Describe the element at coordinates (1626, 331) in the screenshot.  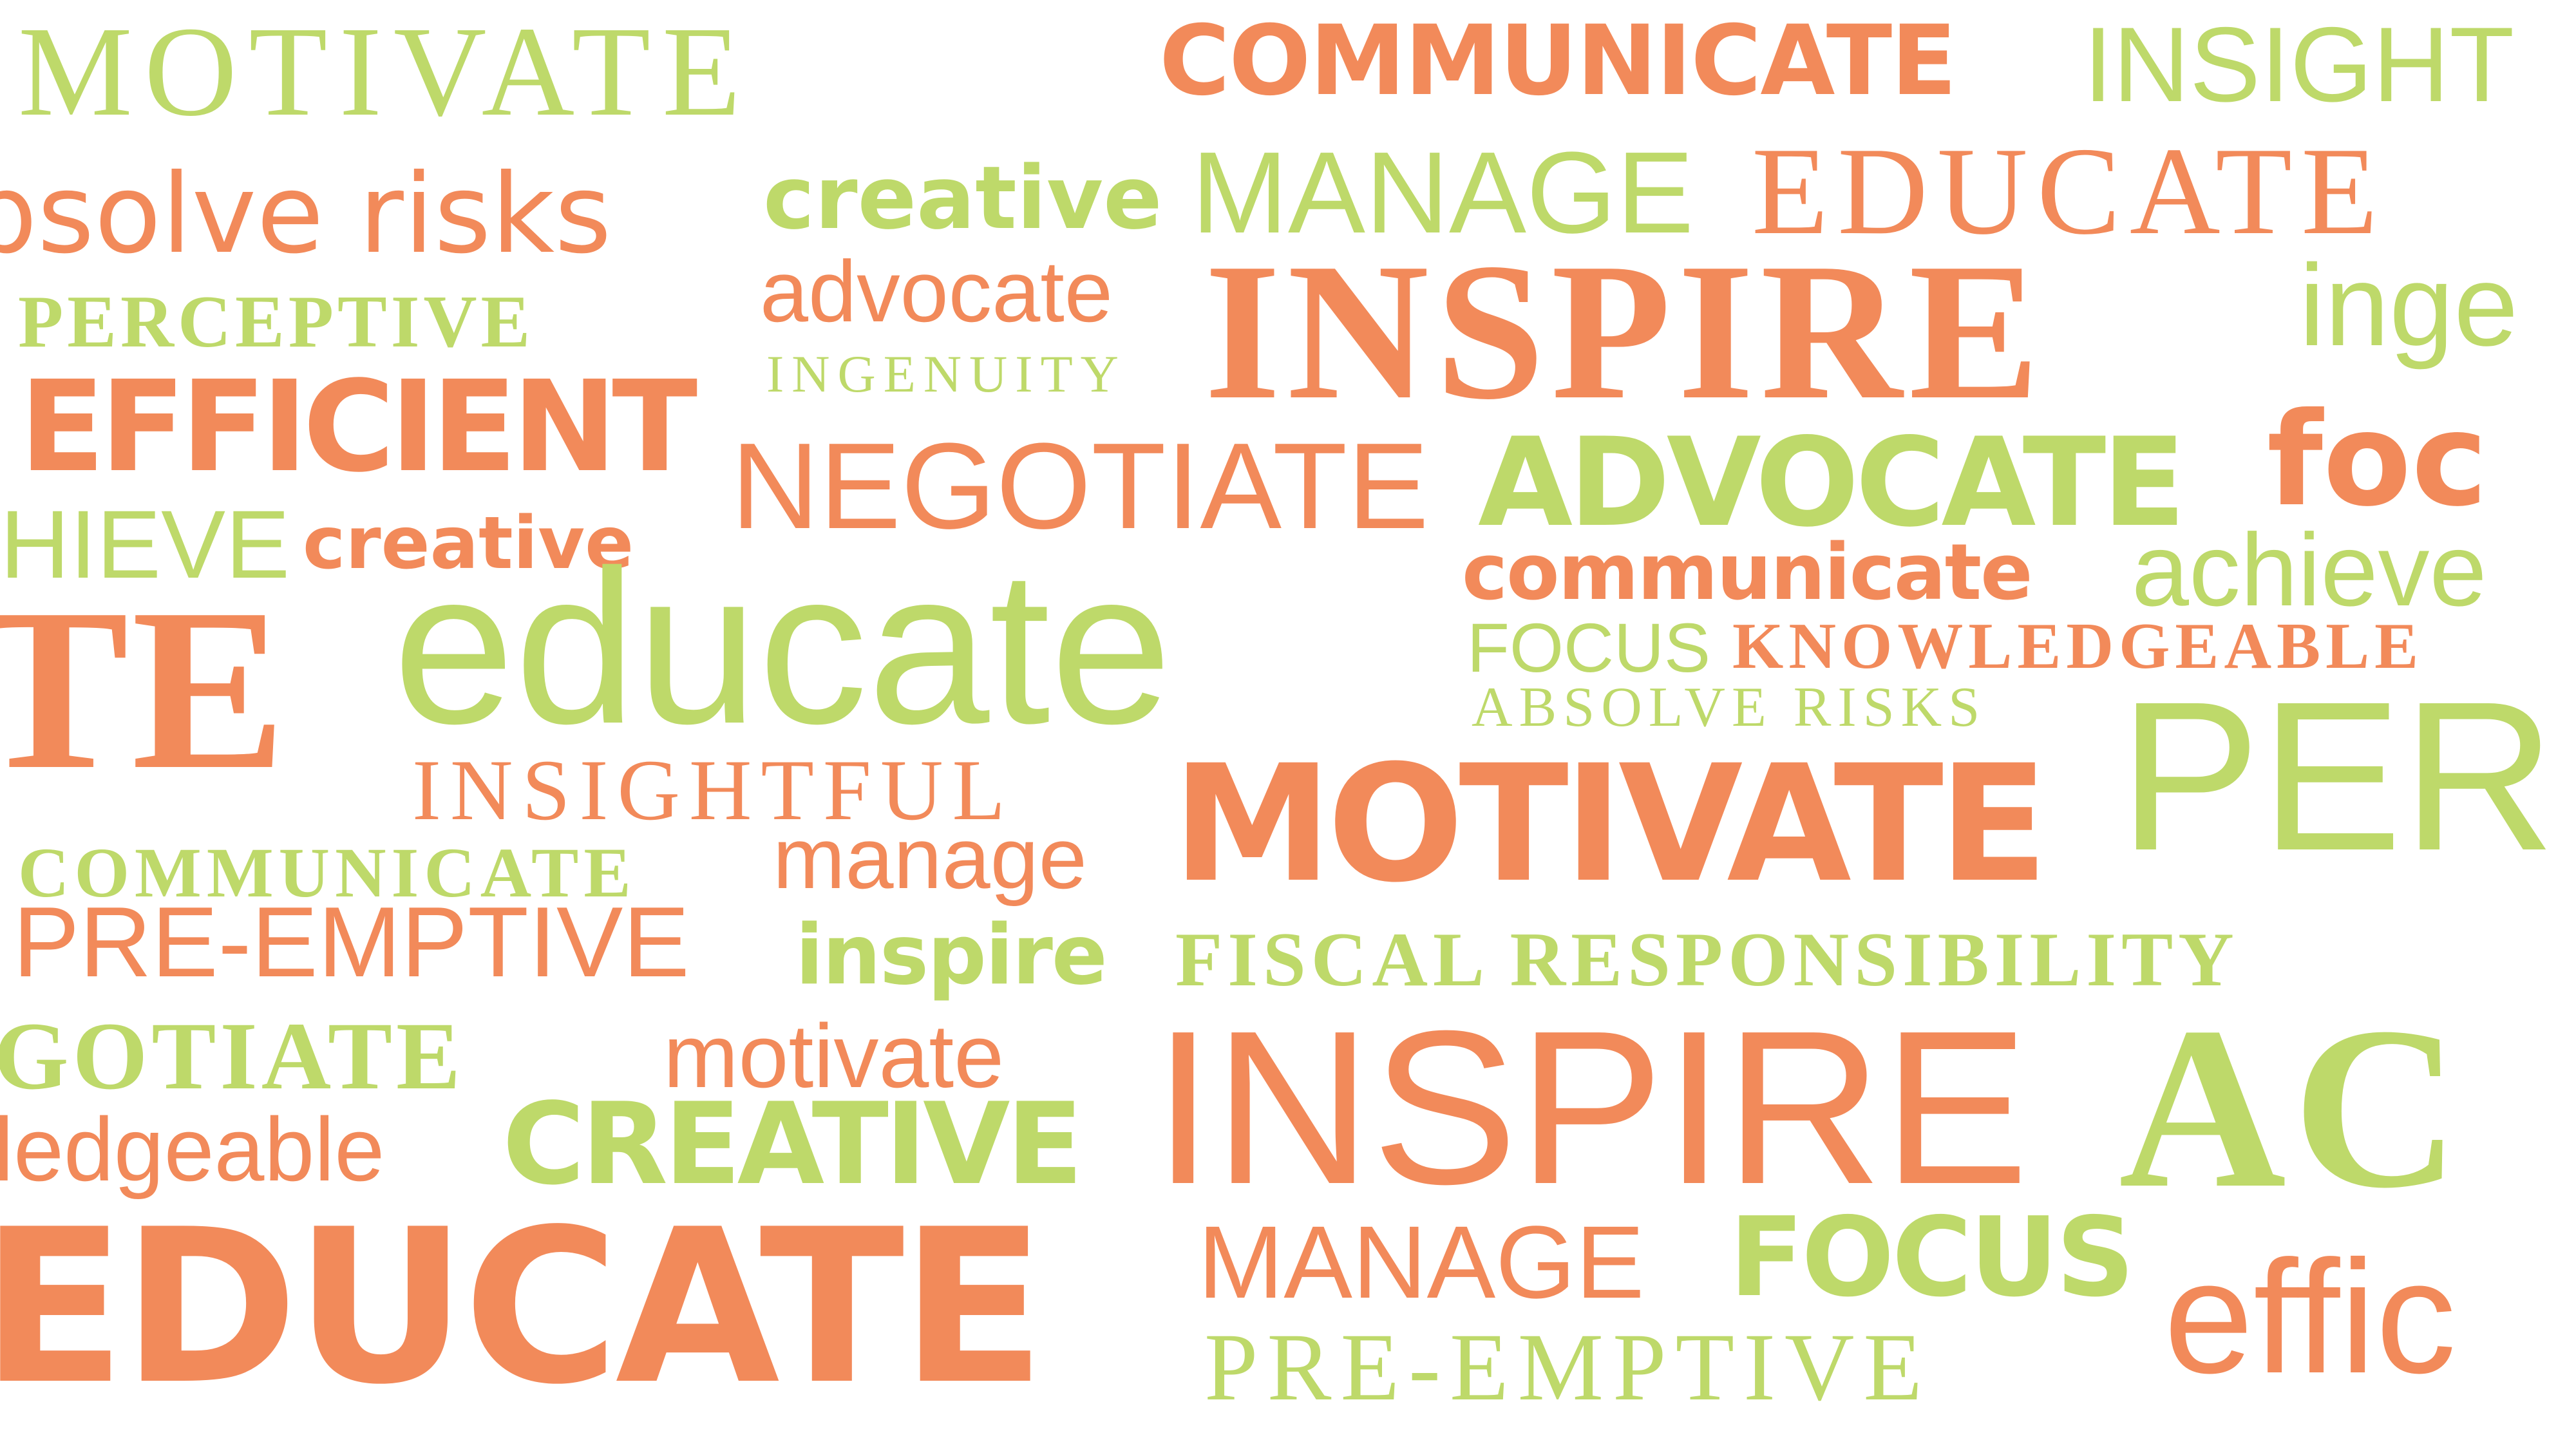
I see `word-inspire-serif-orange: INSPIRE` at that location.